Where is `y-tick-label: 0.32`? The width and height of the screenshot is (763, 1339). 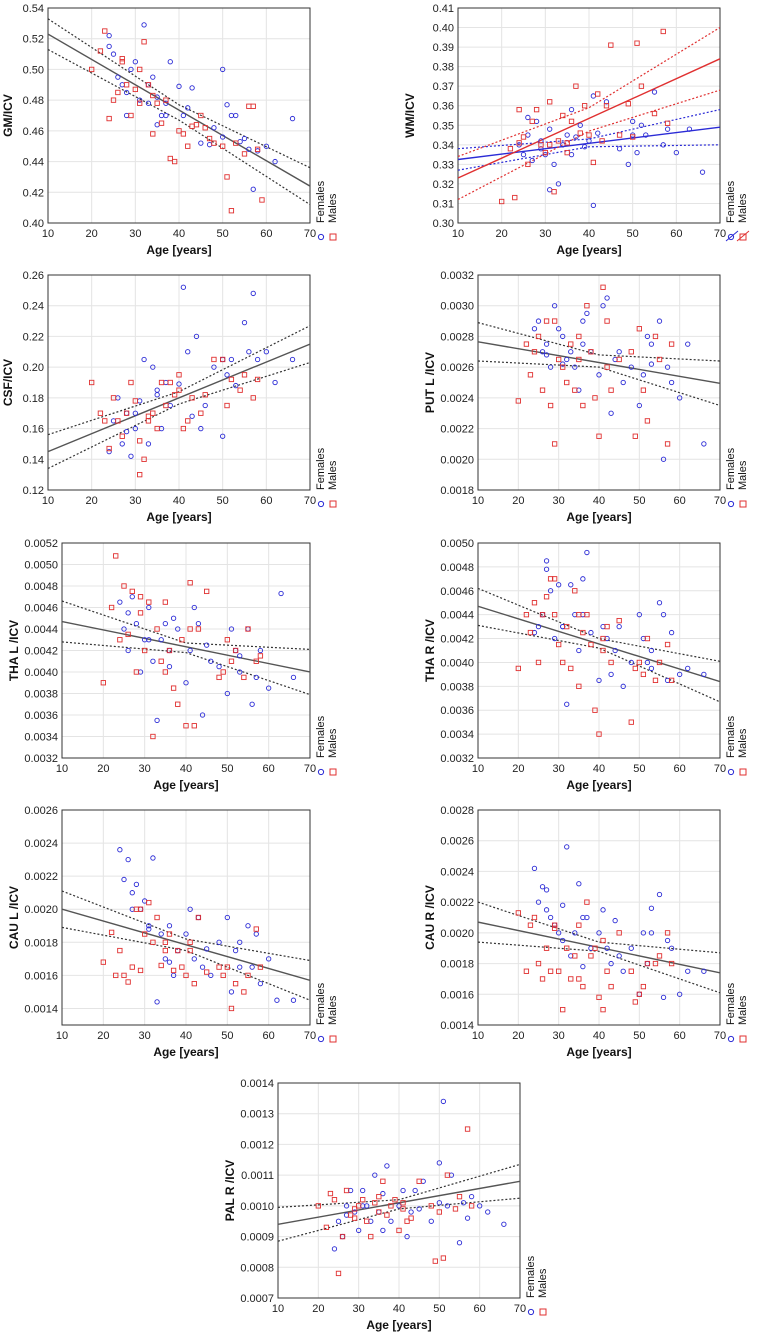 y-tick-label: 0.32 is located at coordinates (443, 185).